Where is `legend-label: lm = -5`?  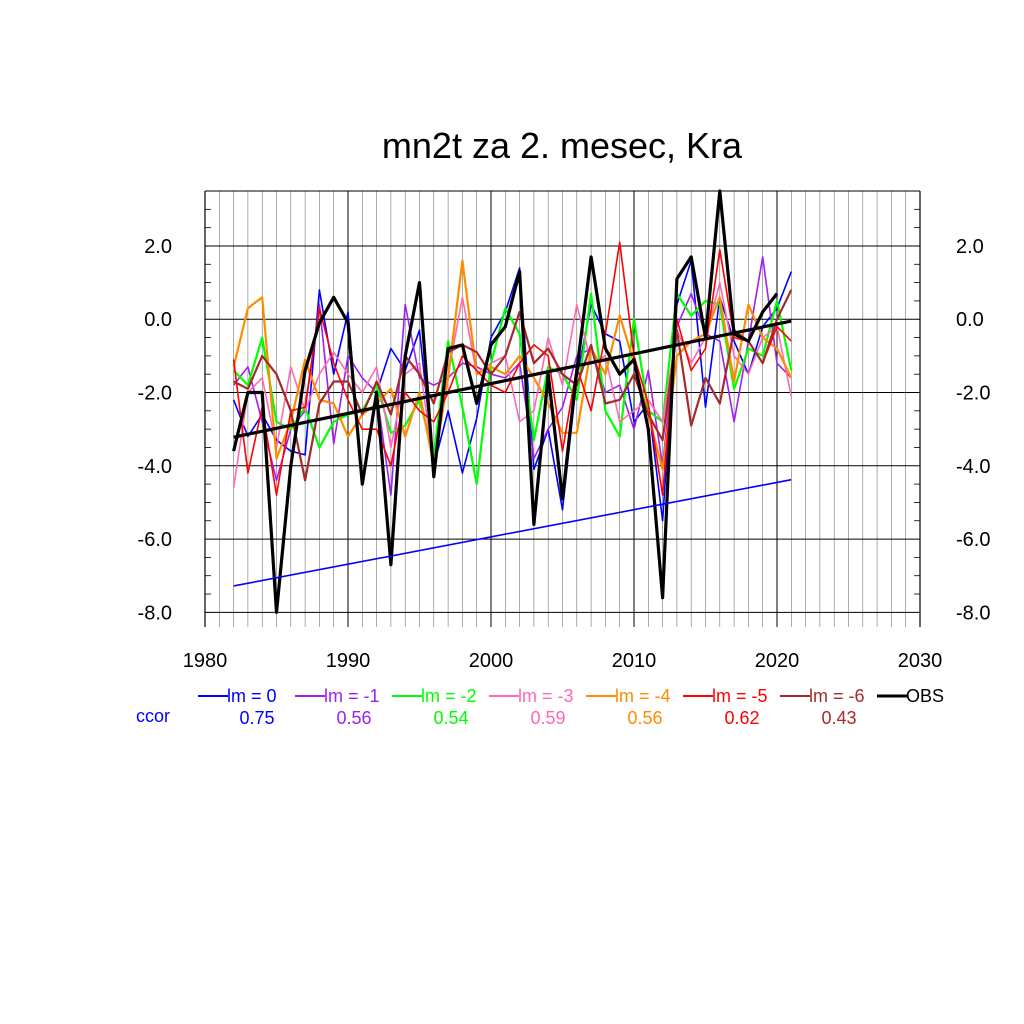 legend-label: lm = -5 is located at coordinates (740, 696).